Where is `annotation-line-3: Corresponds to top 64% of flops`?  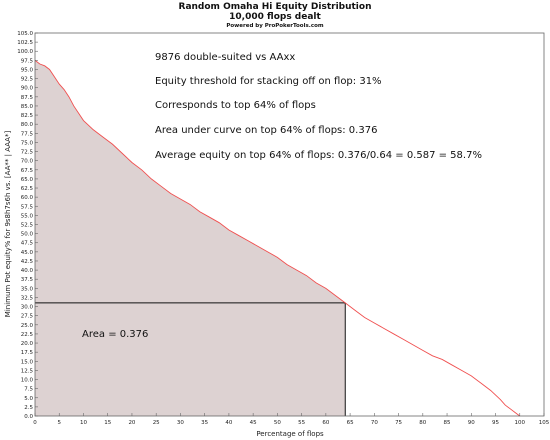 annotation-line-3: Corresponds to top 64% of flops is located at coordinates (235, 105).